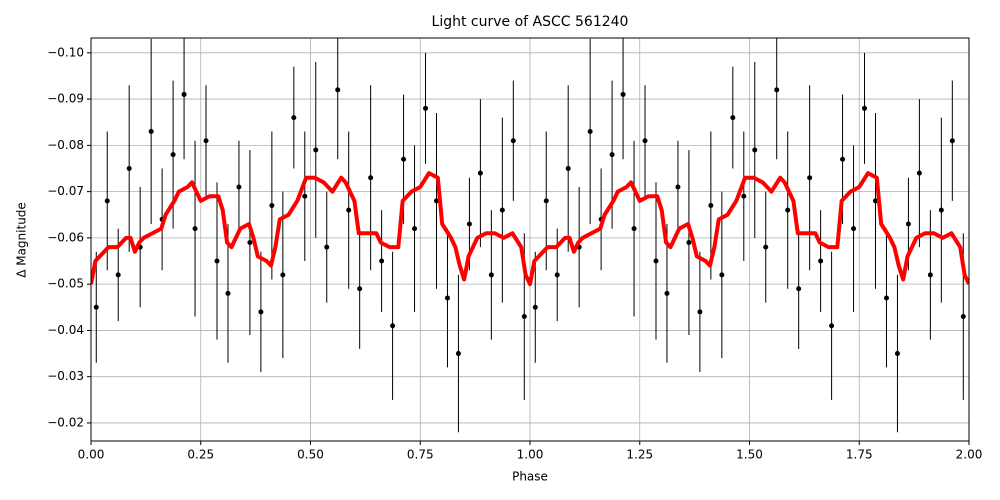 Image resolution: width=1000 pixels, height=500 pixels. What do you see at coordinates (65, 99) in the screenshot?
I see `y-tick-label: −0.09` at bounding box center [65, 99].